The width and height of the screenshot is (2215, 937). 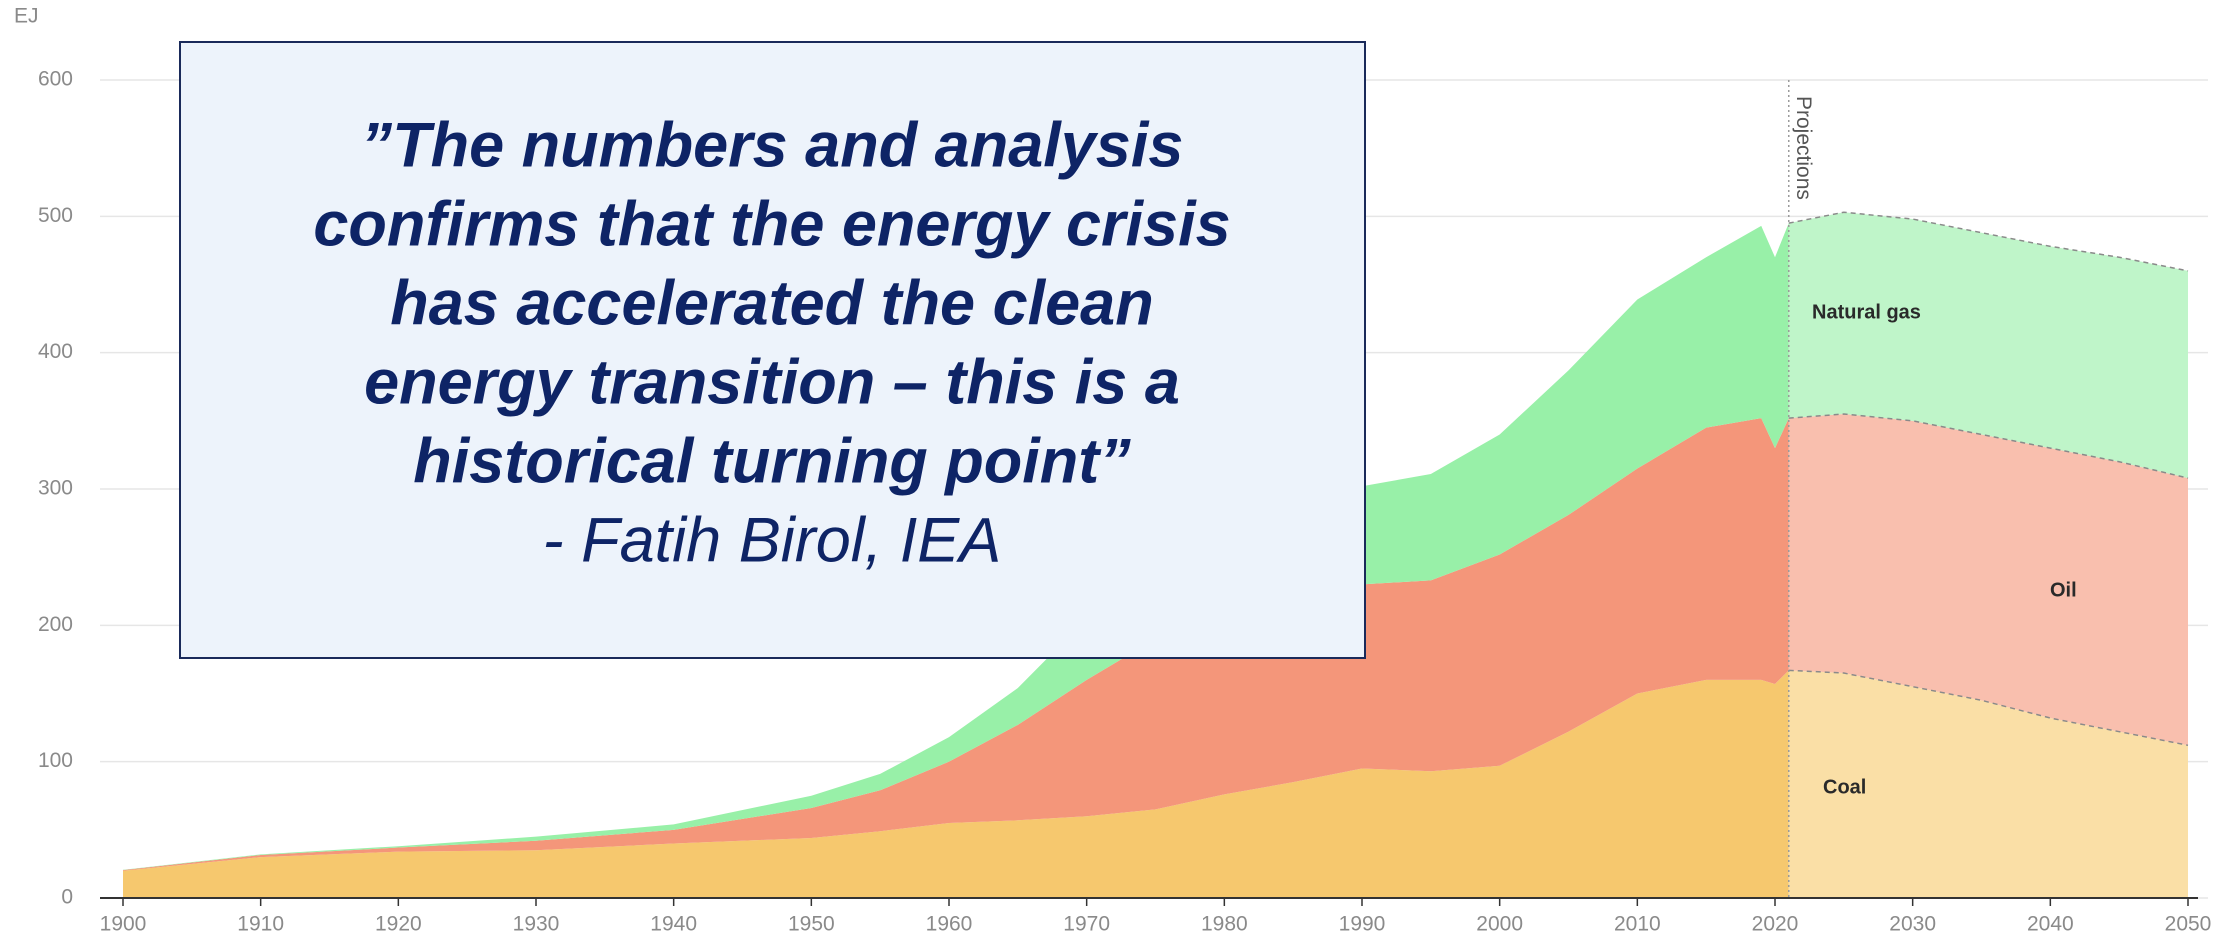 What do you see at coordinates (55, 215) in the screenshot?
I see `y-tick-label: 500` at bounding box center [55, 215].